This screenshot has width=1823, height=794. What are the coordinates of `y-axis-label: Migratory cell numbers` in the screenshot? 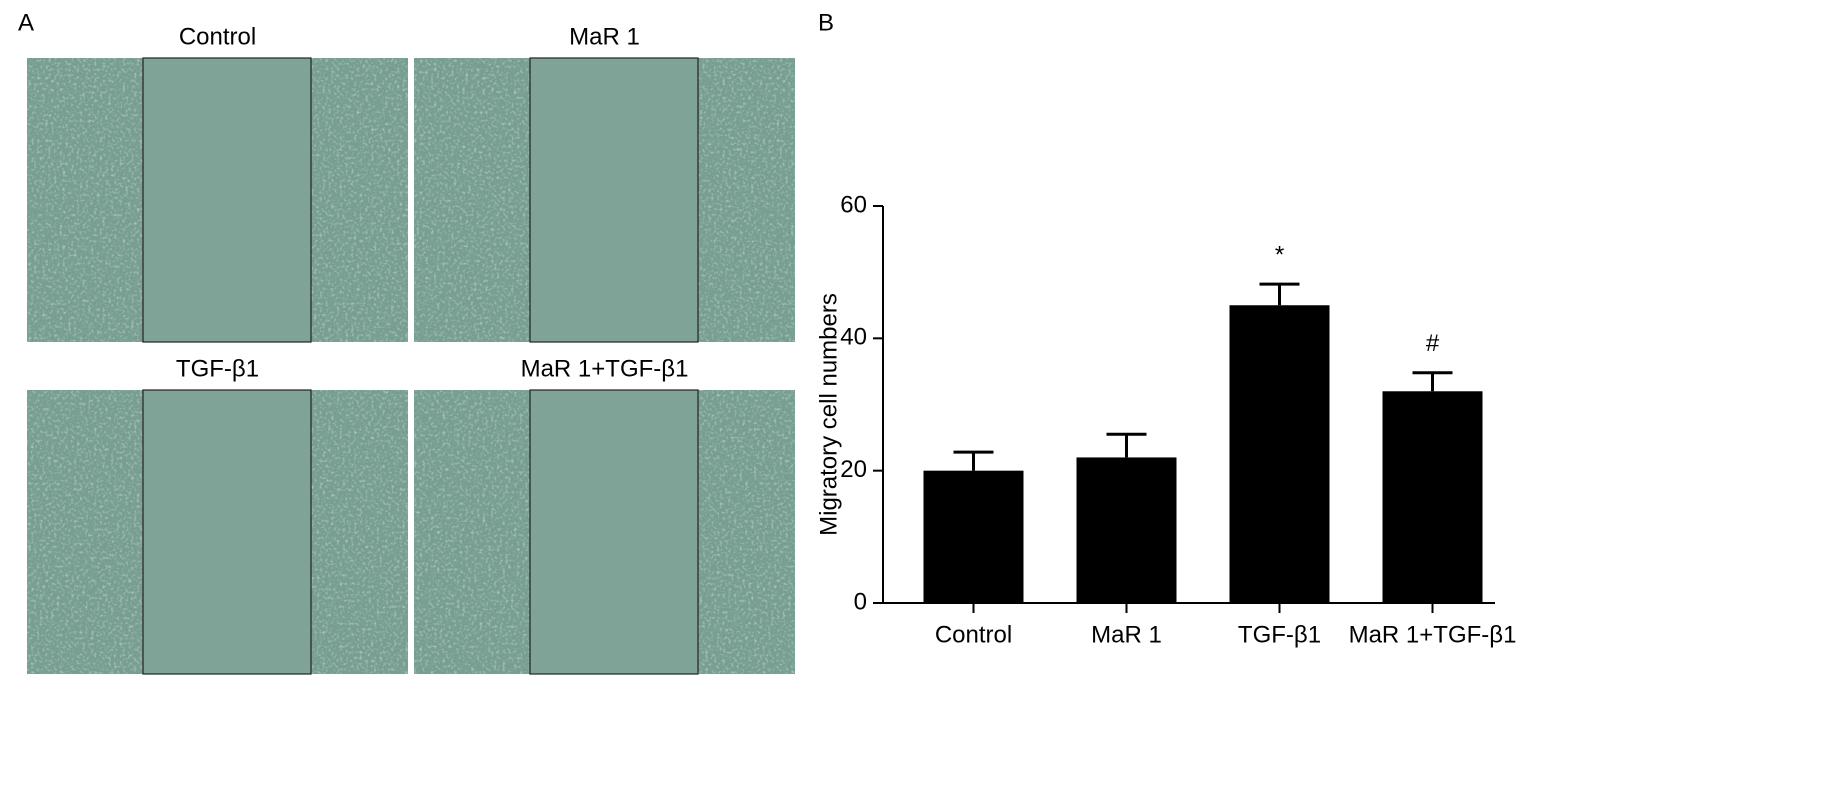 It's located at (828, 414).